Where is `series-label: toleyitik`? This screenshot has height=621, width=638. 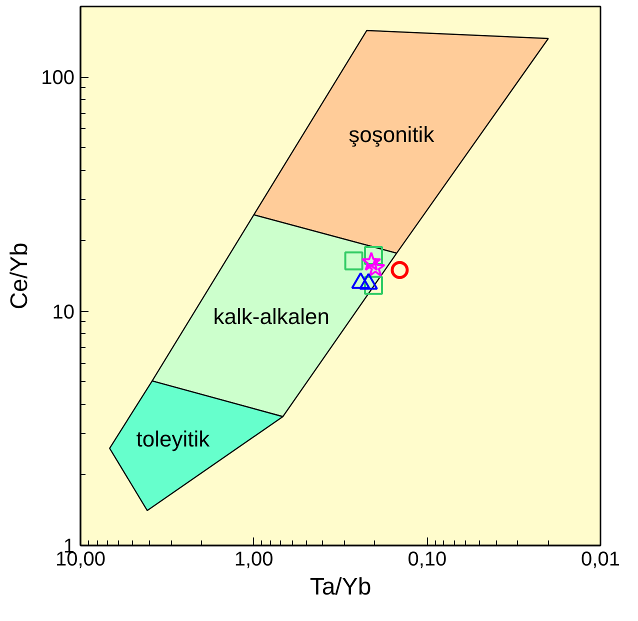 series-label: toleyitik is located at coordinates (173, 439).